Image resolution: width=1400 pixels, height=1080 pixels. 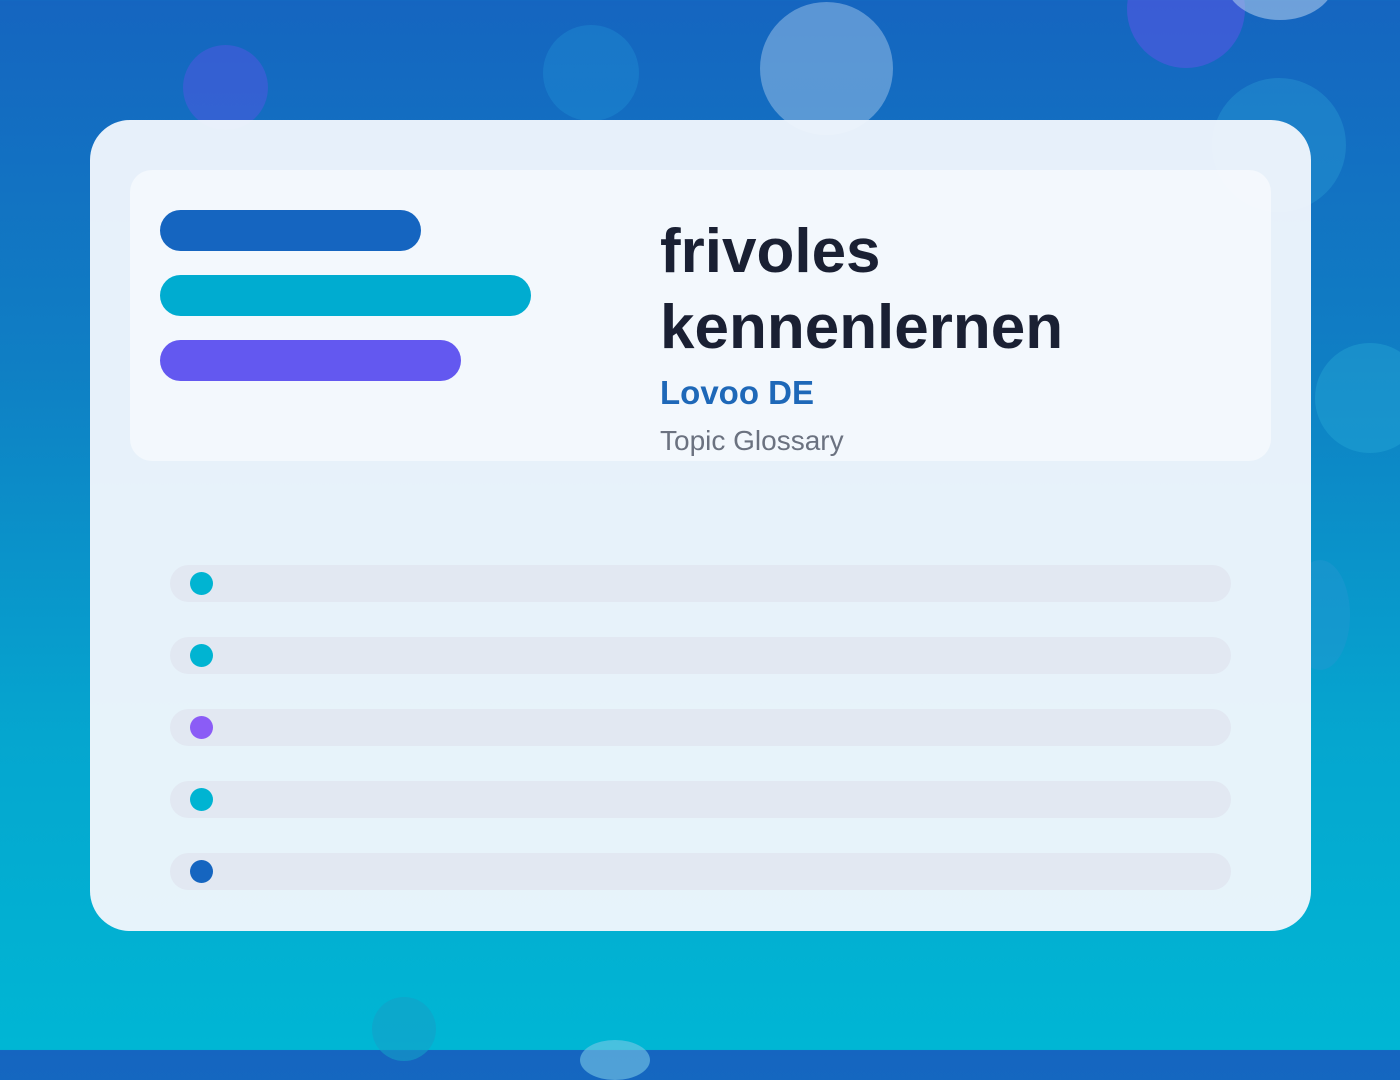 I want to click on decorative-pill-blue, so click(x=290, y=230).